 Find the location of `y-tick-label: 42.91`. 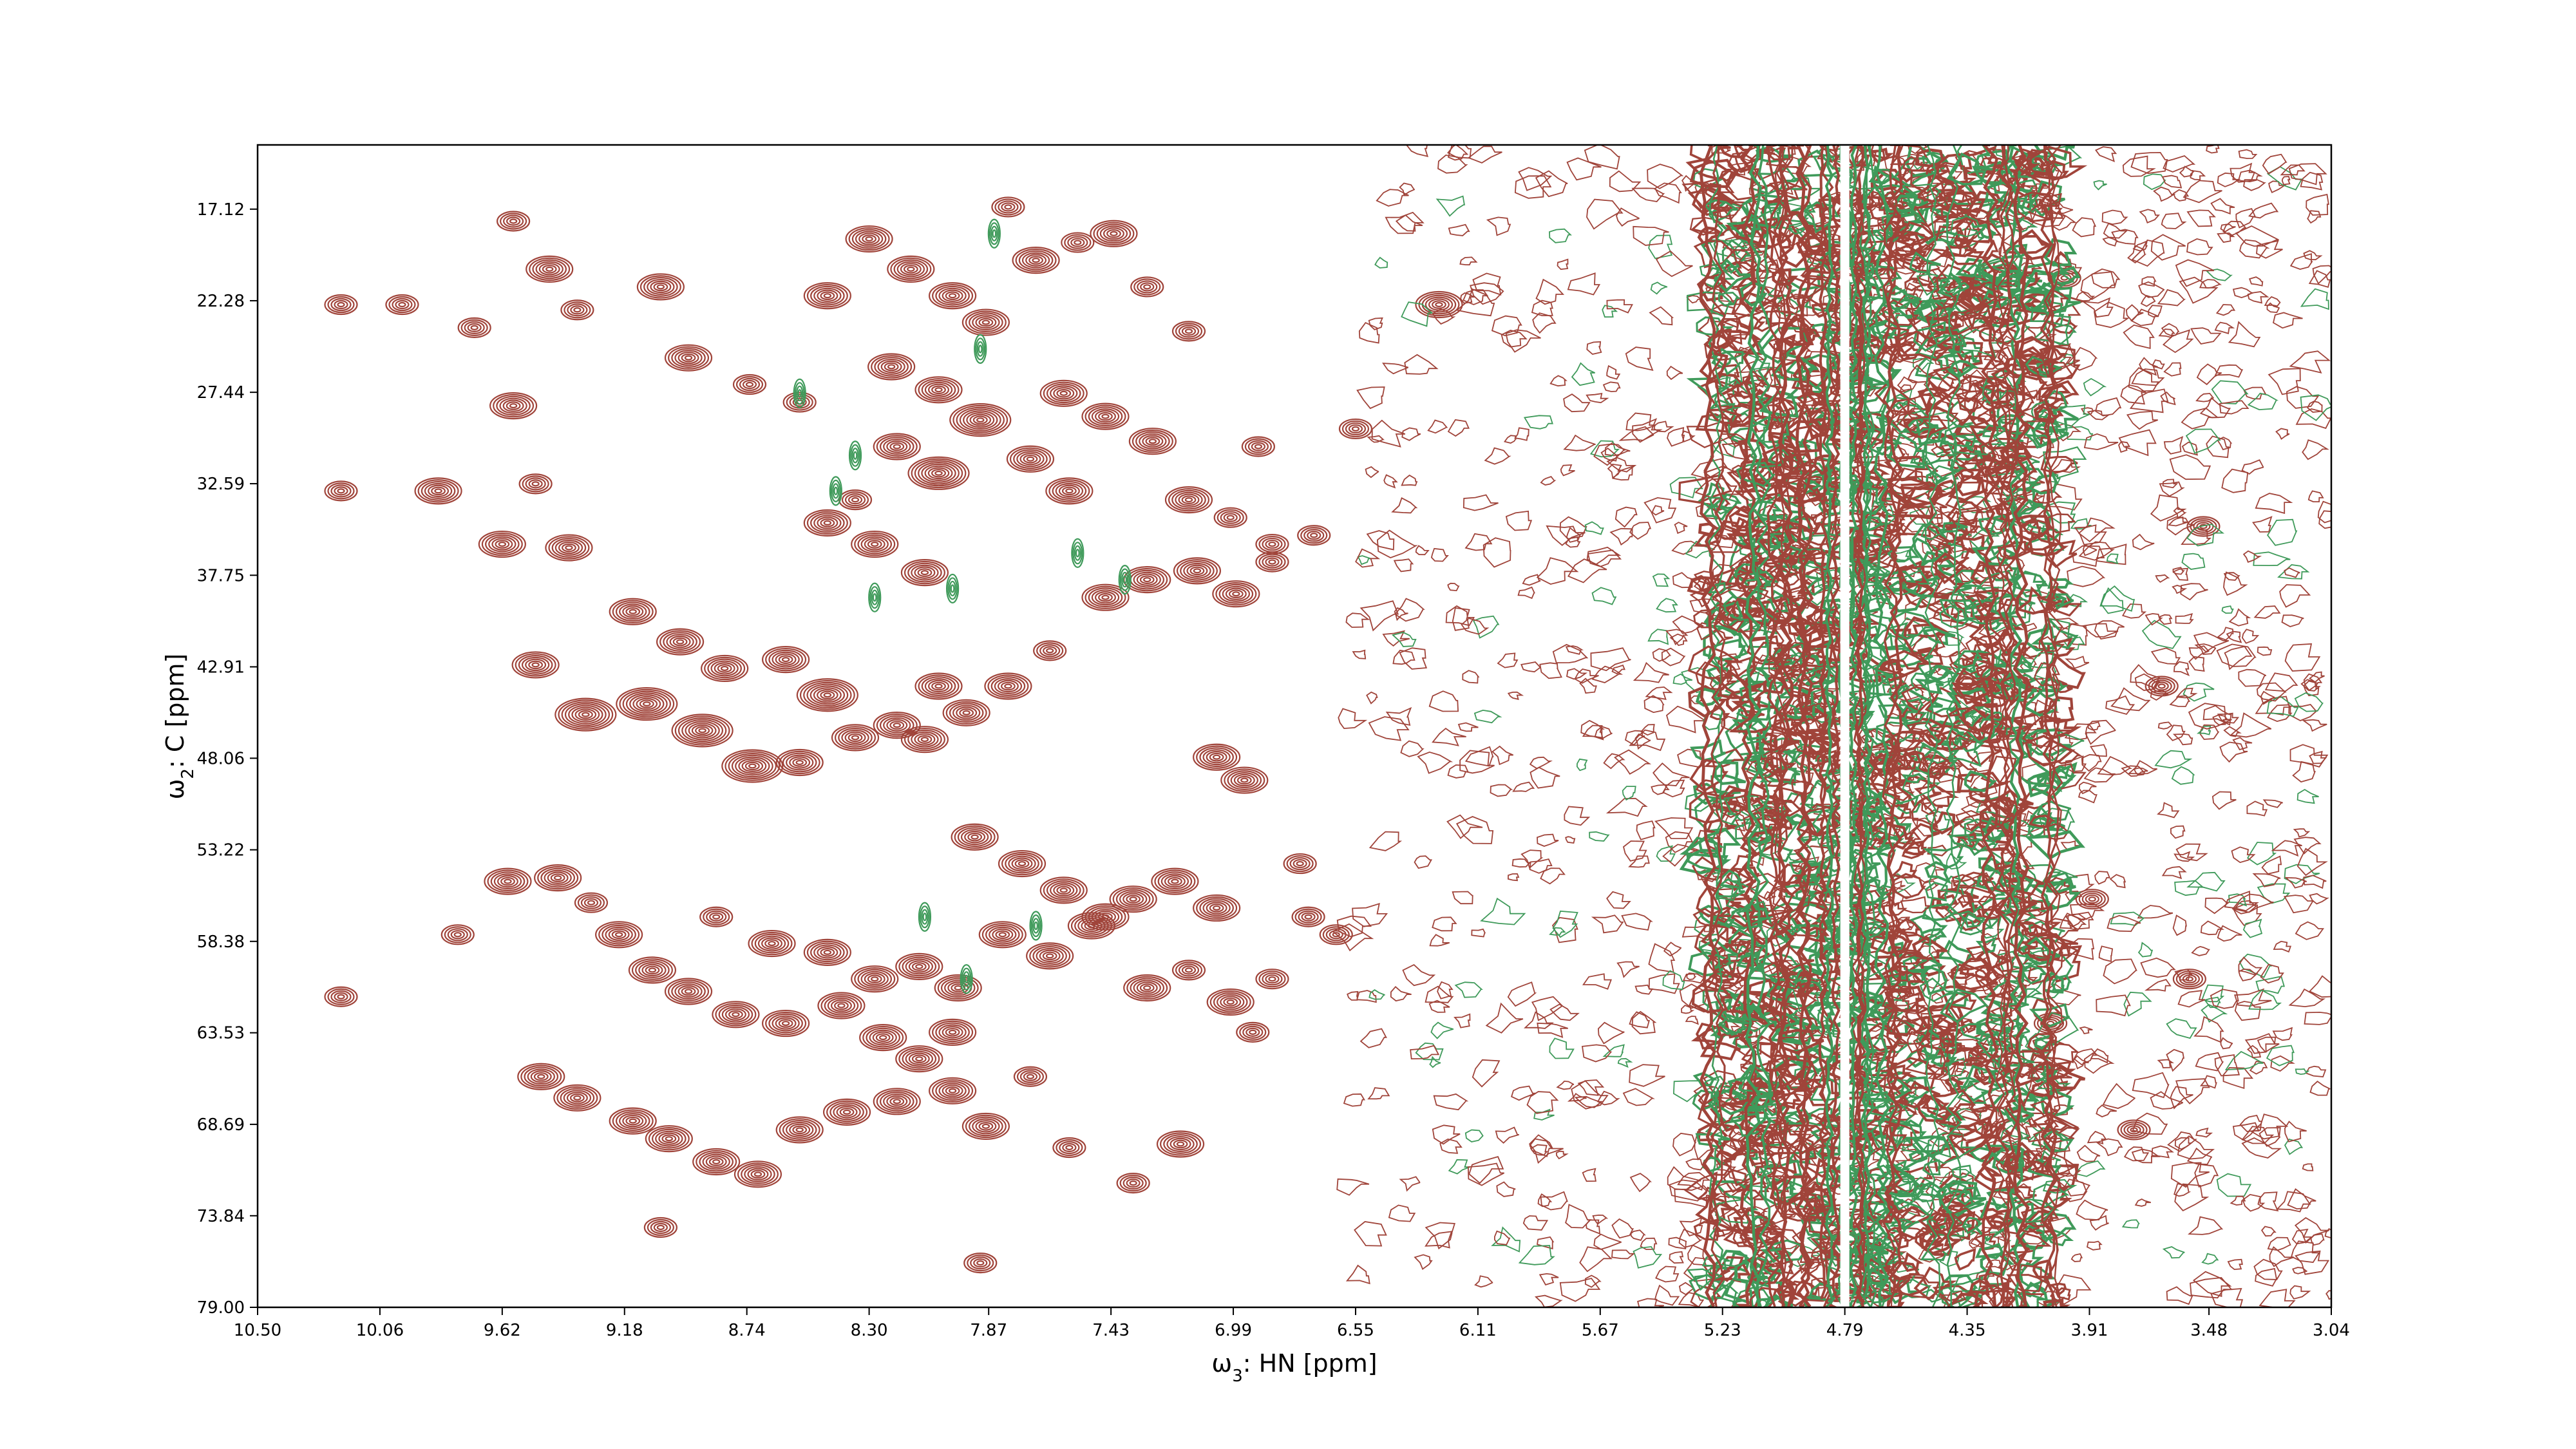

y-tick-label: 42.91 is located at coordinates (221, 667).